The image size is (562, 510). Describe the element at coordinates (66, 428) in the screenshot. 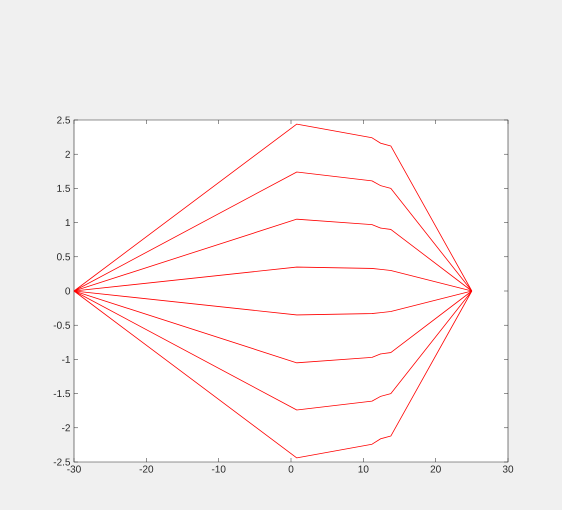

I see `y-tick-label: -2` at that location.